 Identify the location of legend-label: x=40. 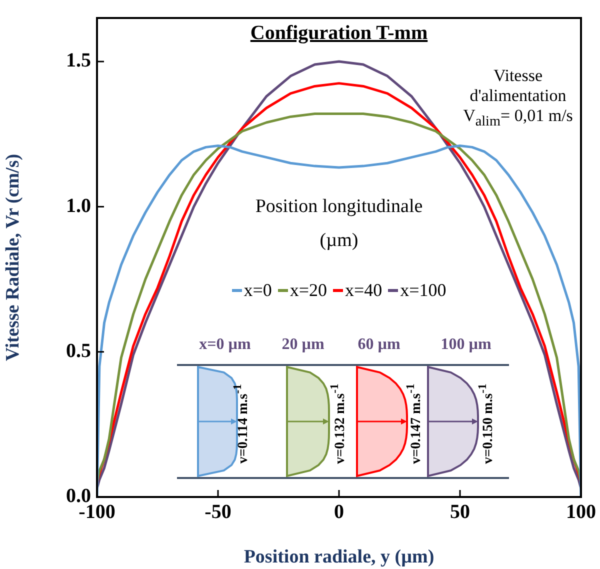
(363, 290).